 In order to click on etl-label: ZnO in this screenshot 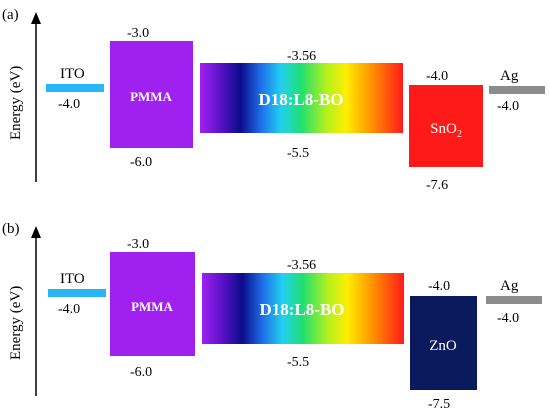, I will do `click(443, 346)`.